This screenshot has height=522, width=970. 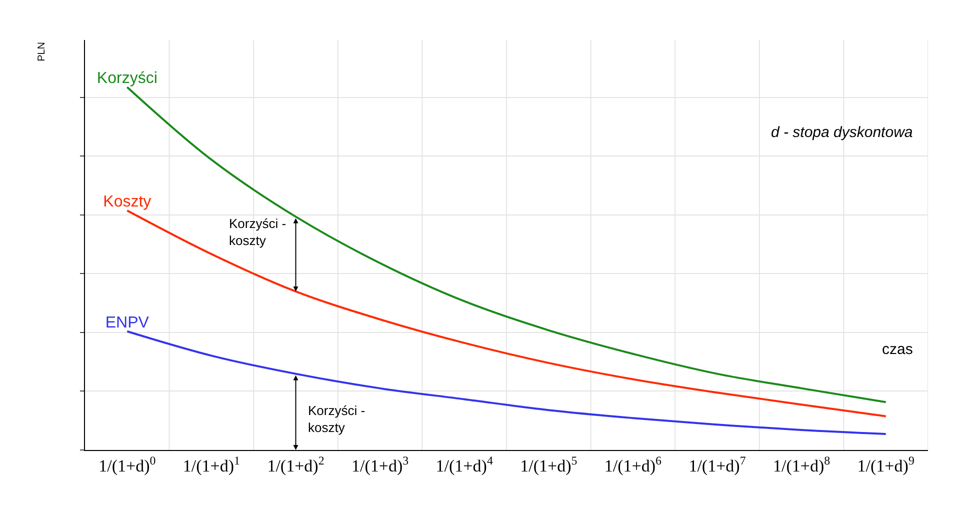 What do you see at coordinates (633, 464) in the screenshot?
I see `x-tick-label: 1/(1+d)$^{6}$` at bounding box center [633, 464].